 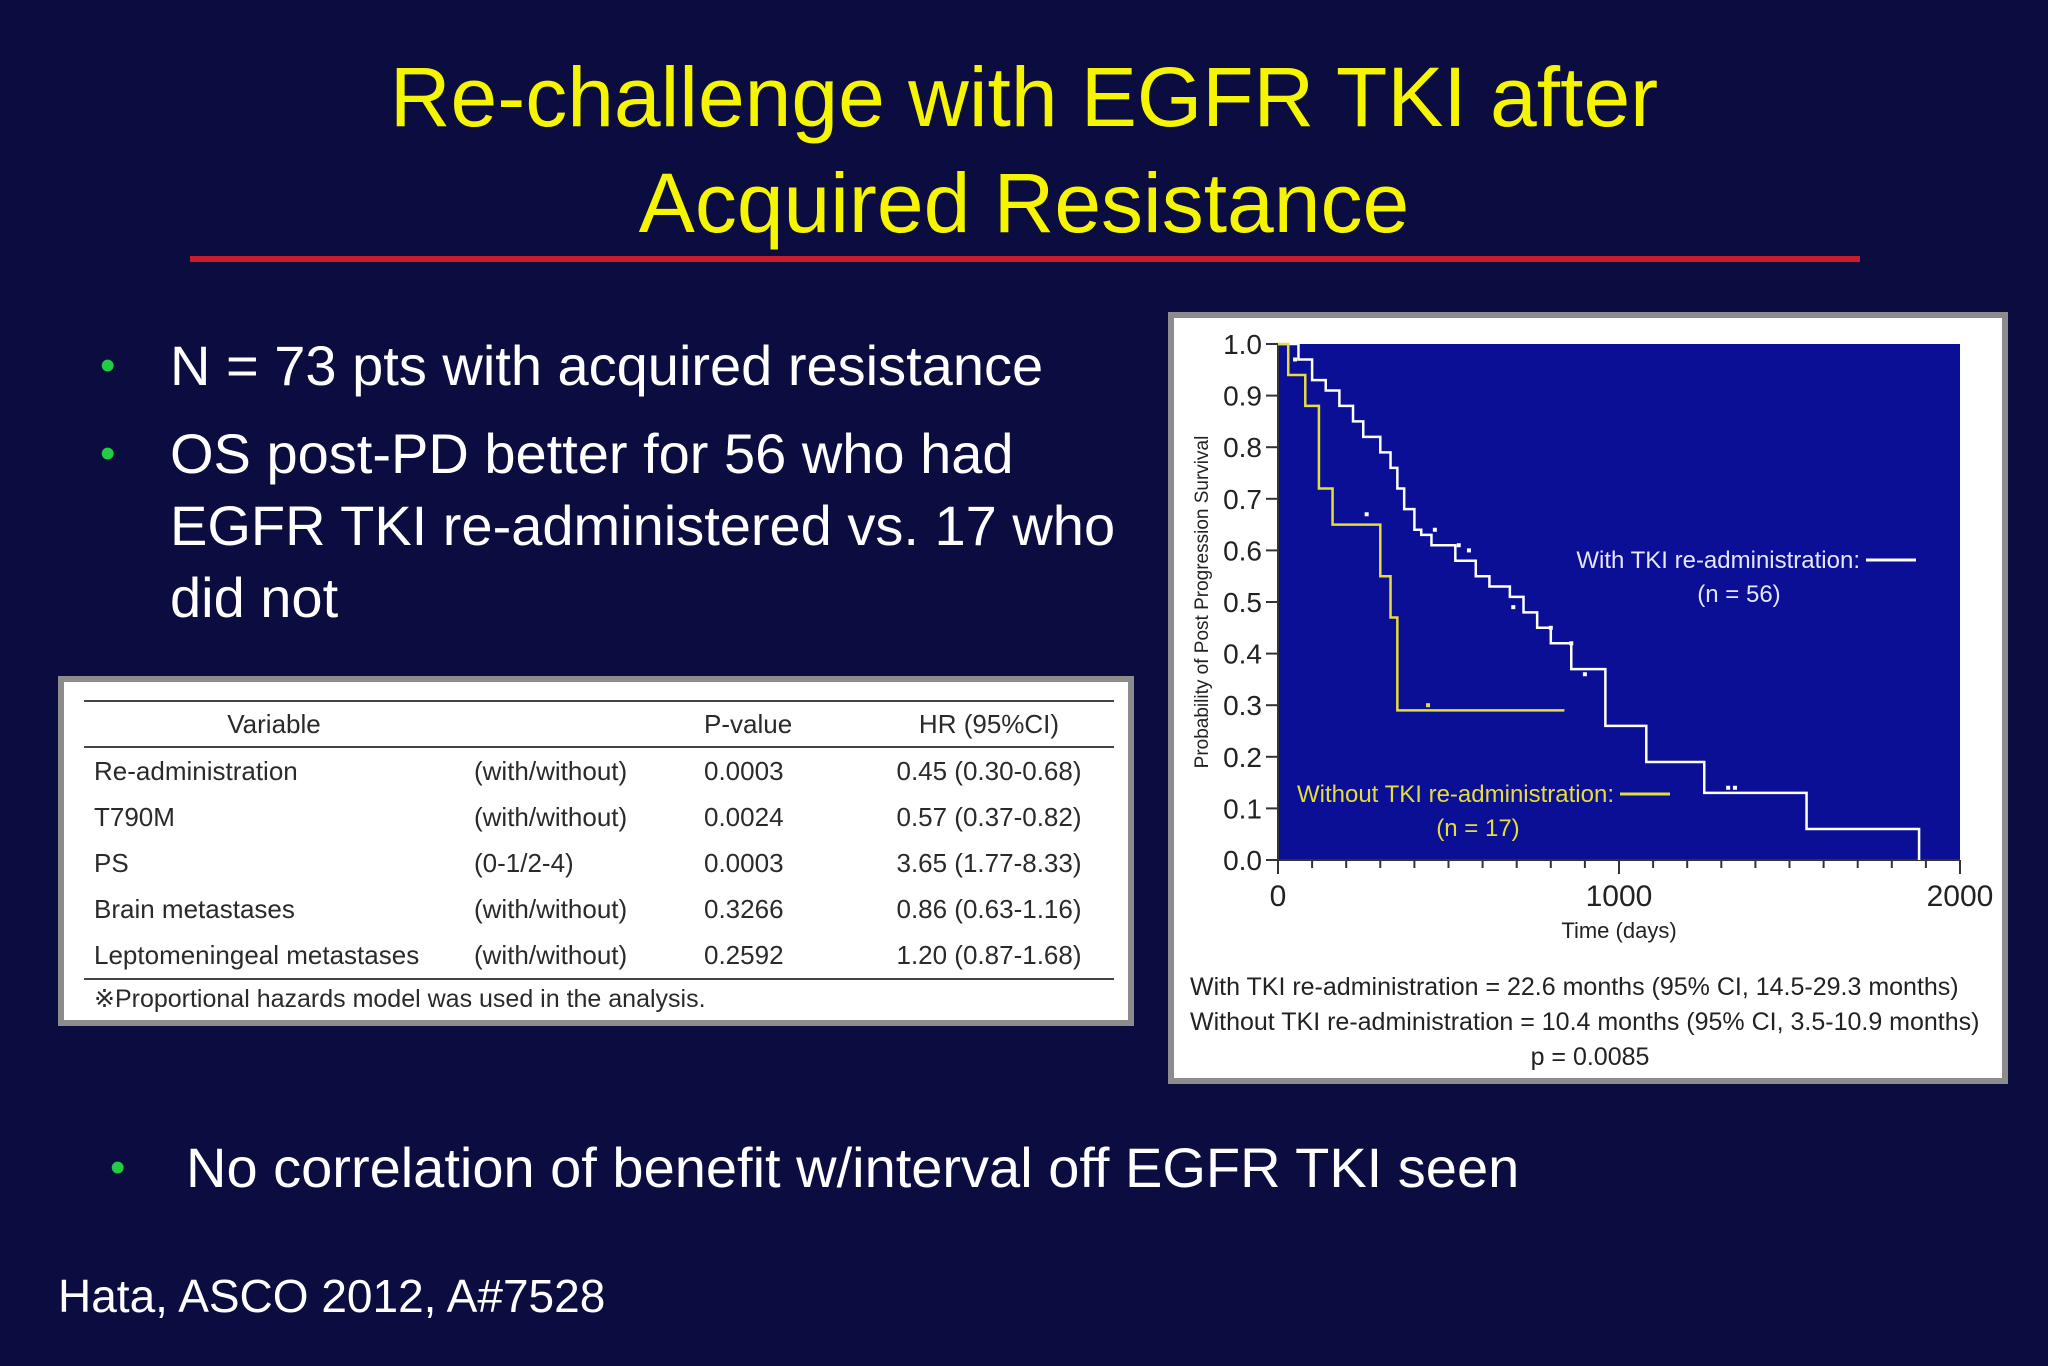 What do you see at coordinates (111, 862) in the screenshot?
I see `cell-variable: PS` at bounding box center [111, 862].